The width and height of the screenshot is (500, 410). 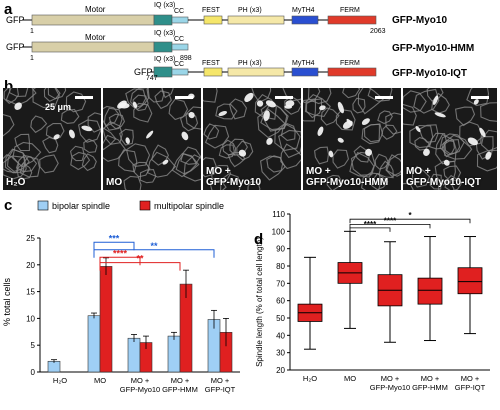 What do you see at coordinates (250, 10) in the screenshot?
I see `ph-label: PH (x3)` at bounding box center [250, 10].